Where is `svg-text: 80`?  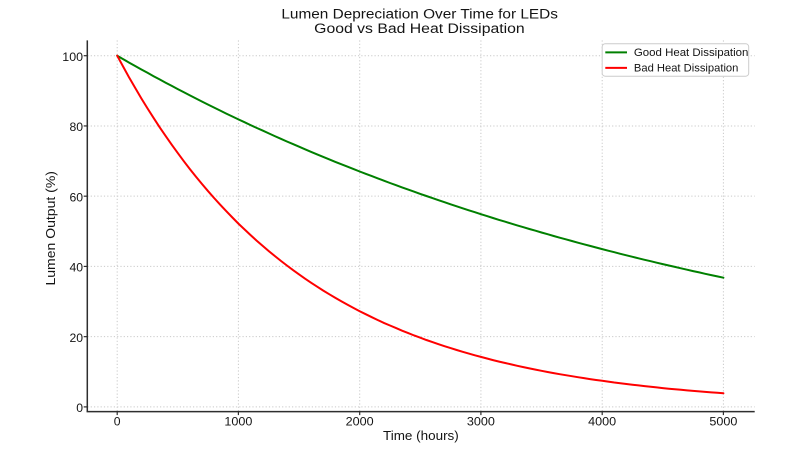 svg-text: 80 is located at coordinates (76, 127).